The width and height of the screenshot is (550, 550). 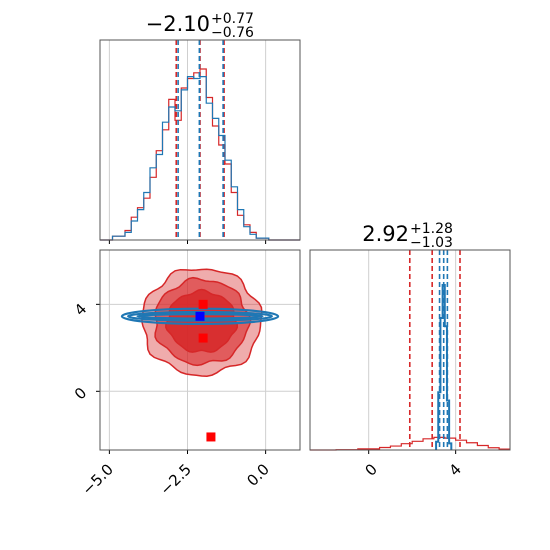 What do you see at coordinates (431, 229) in the screenshot?
I see `title-param-2-plus: +1.28` at bounding box center [431, 229].